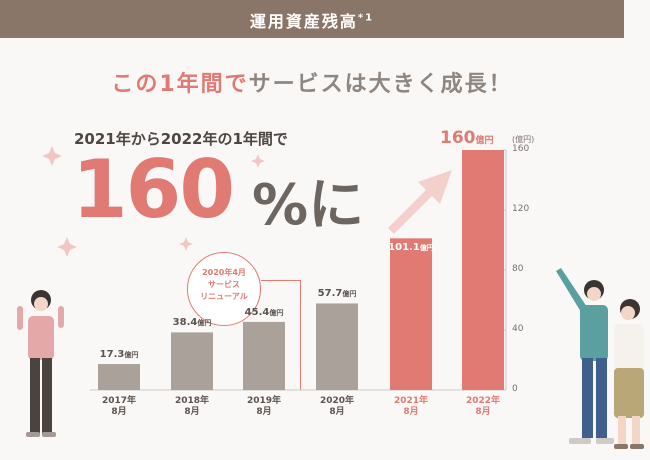 The width and height of the screenshot is (650, 460). What do you see at coordinates (112, 355) in the screenshot?
I see `bar-value-number: 17.3` at bounding box center [112, 355].